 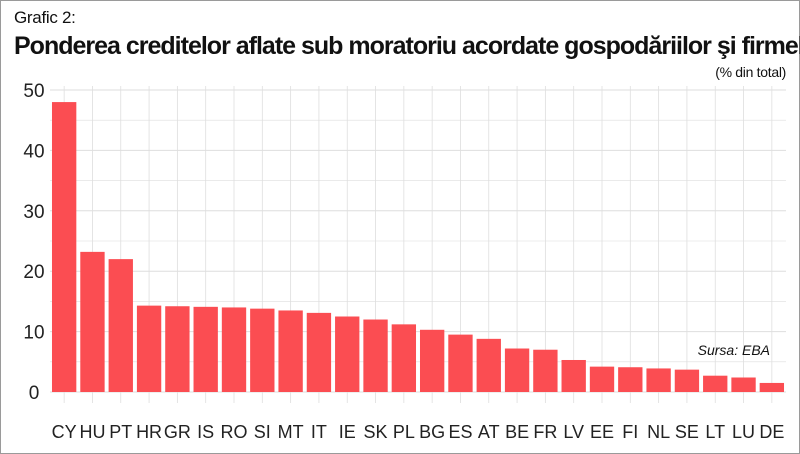 I want to click on y-tick-label: 30, so click(x=33, y=212).